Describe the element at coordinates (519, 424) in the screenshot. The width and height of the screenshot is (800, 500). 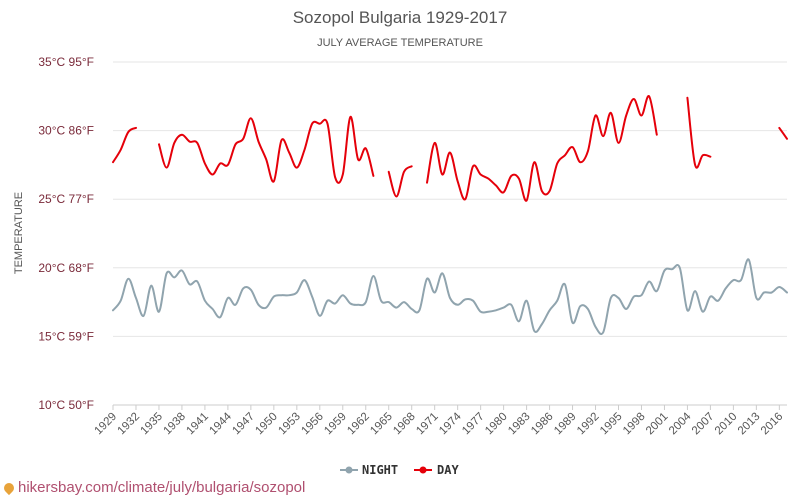
I see `x-tick-label: 1983` at that location.